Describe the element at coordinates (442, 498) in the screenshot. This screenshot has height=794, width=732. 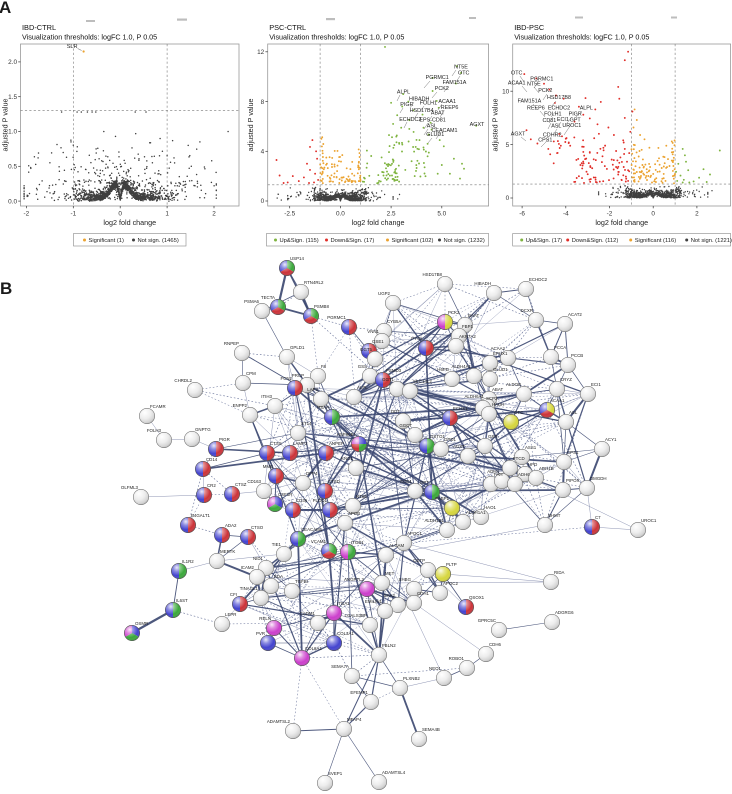
I see `svg-text: FABP1` at that location.